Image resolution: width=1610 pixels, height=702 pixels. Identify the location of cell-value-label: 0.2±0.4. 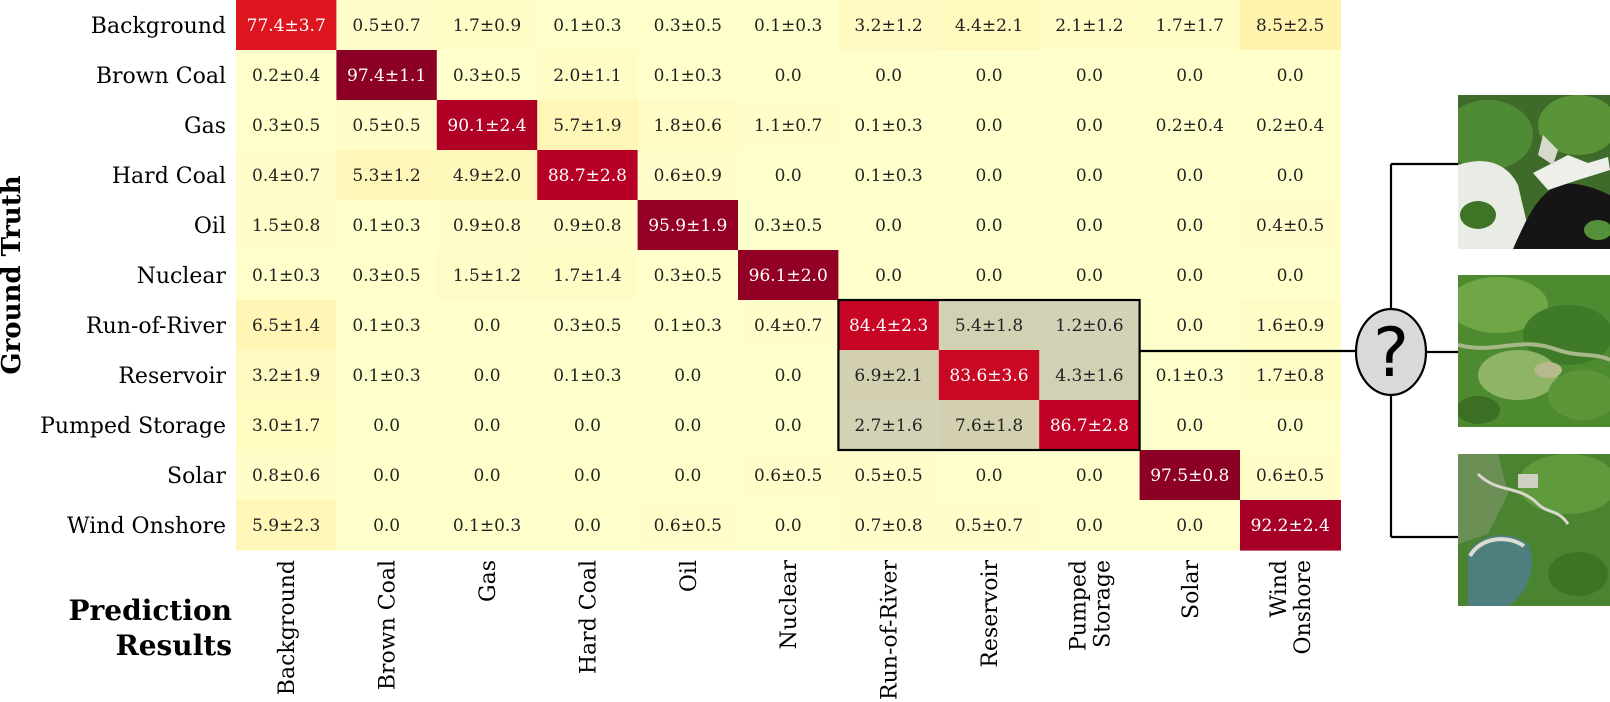
(286, 76).